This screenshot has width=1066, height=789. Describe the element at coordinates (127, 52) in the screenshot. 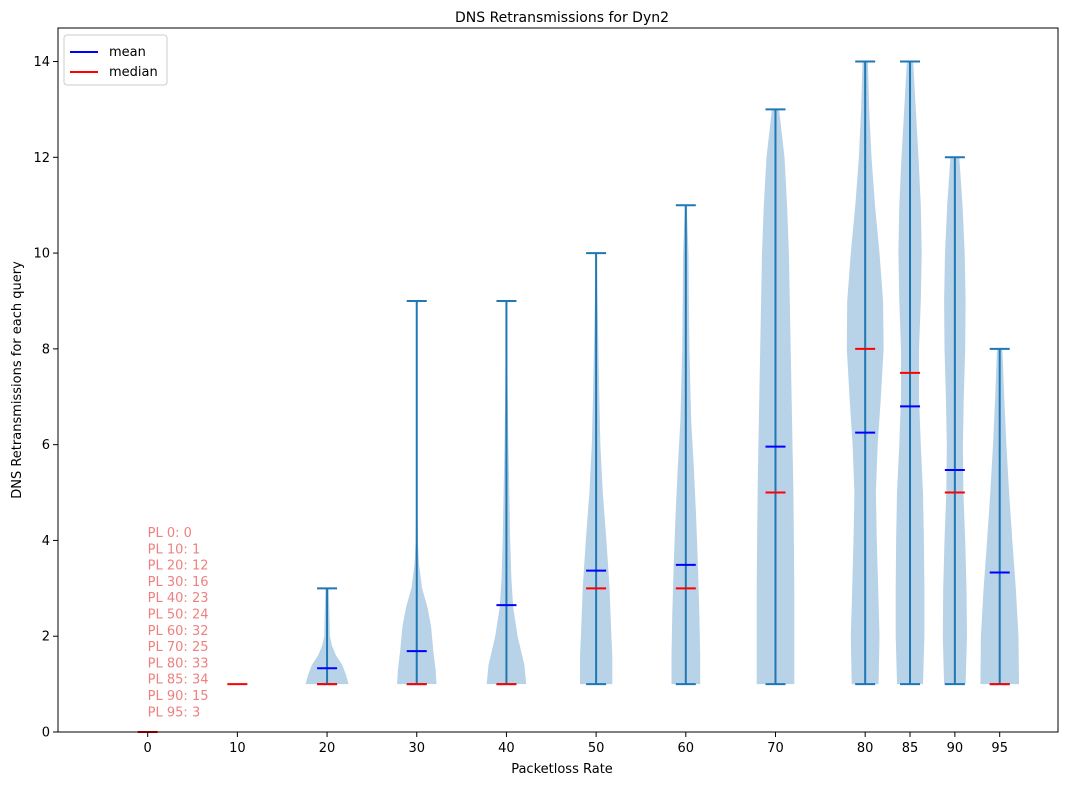

I see `legend-mean-label: mean` at that location.